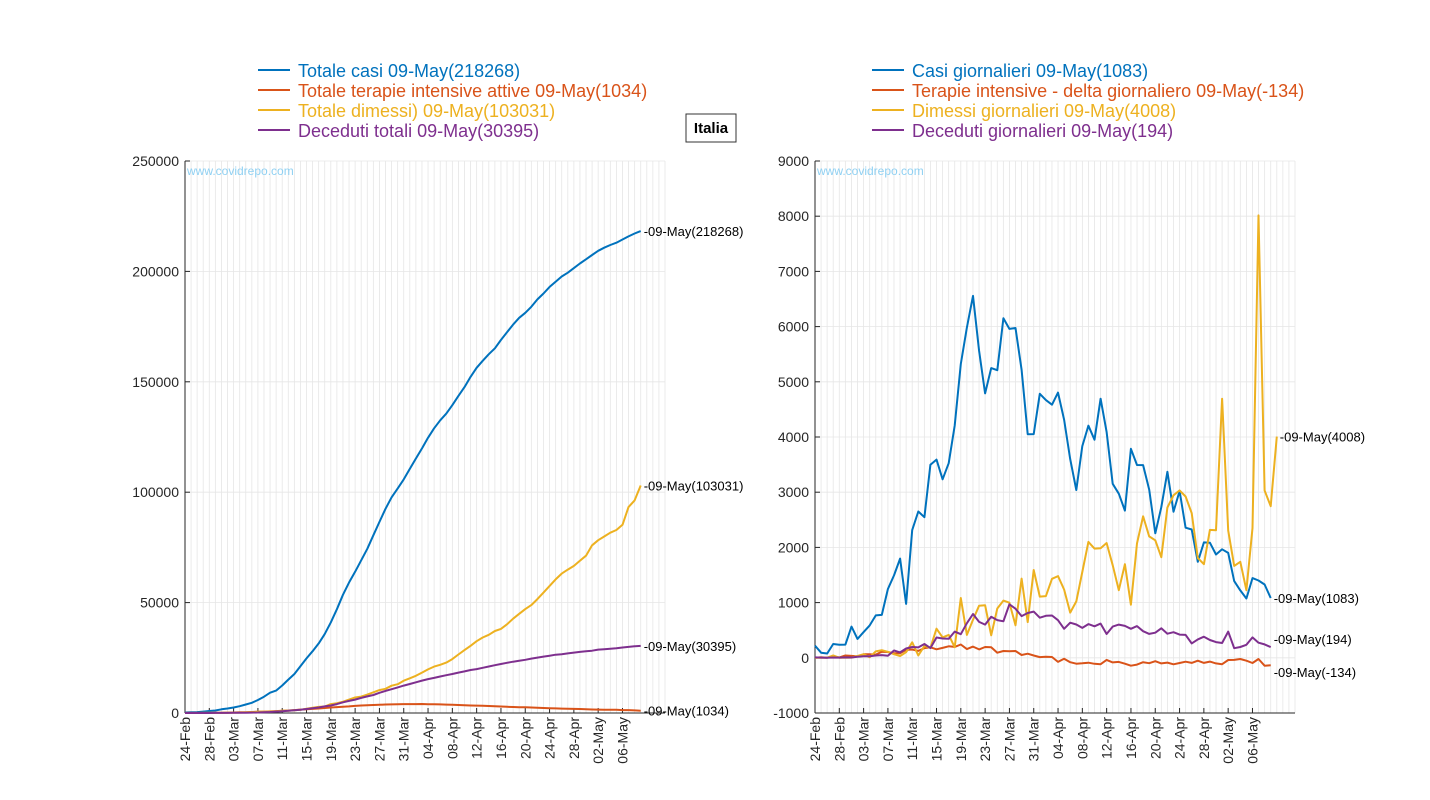  I want to click on series-end-label: -09-May(-134), so click(1315, 672).